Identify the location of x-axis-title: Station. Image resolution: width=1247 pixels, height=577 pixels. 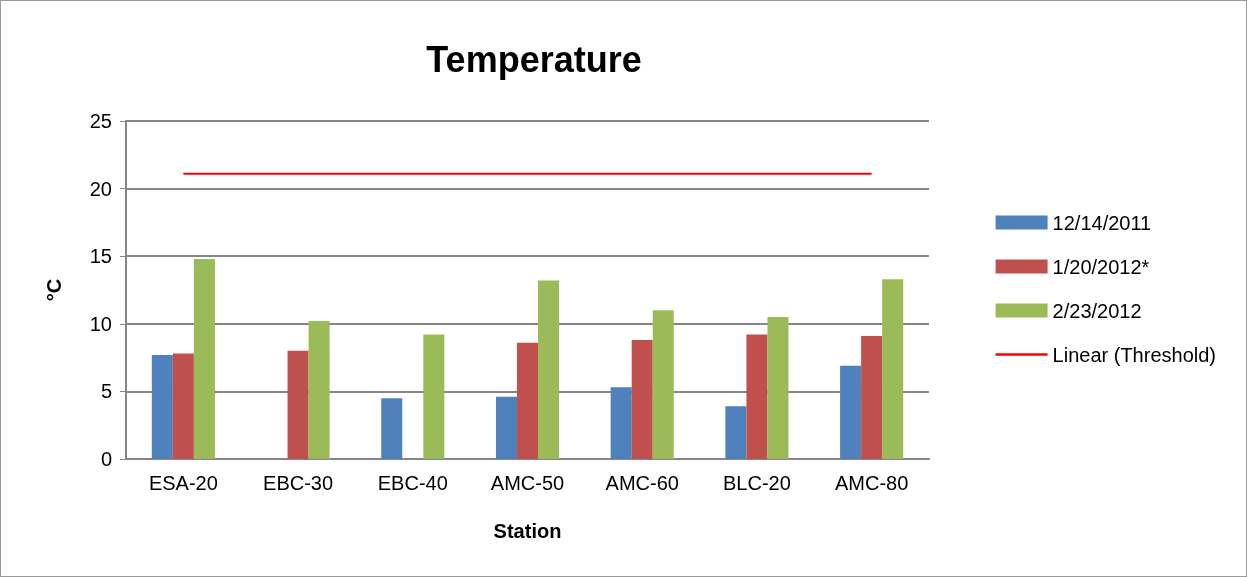
(527, 531).